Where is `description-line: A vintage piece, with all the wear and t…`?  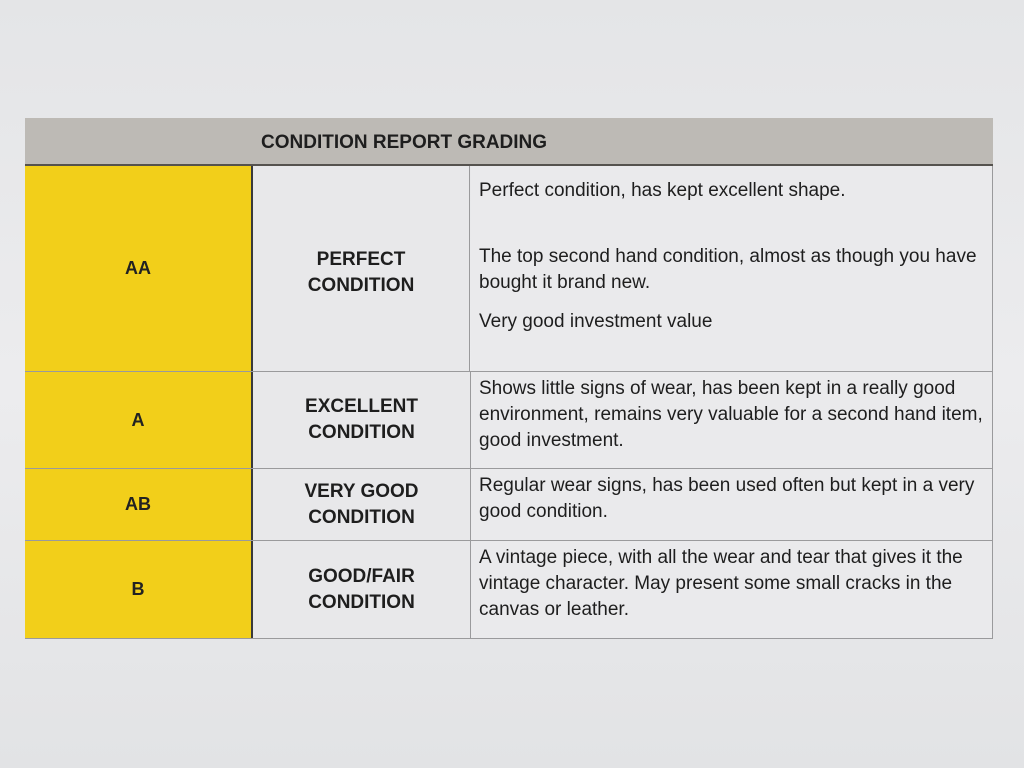 description-line: A vintage piece, with all the wear and t… is located at coordinates (721, 583).